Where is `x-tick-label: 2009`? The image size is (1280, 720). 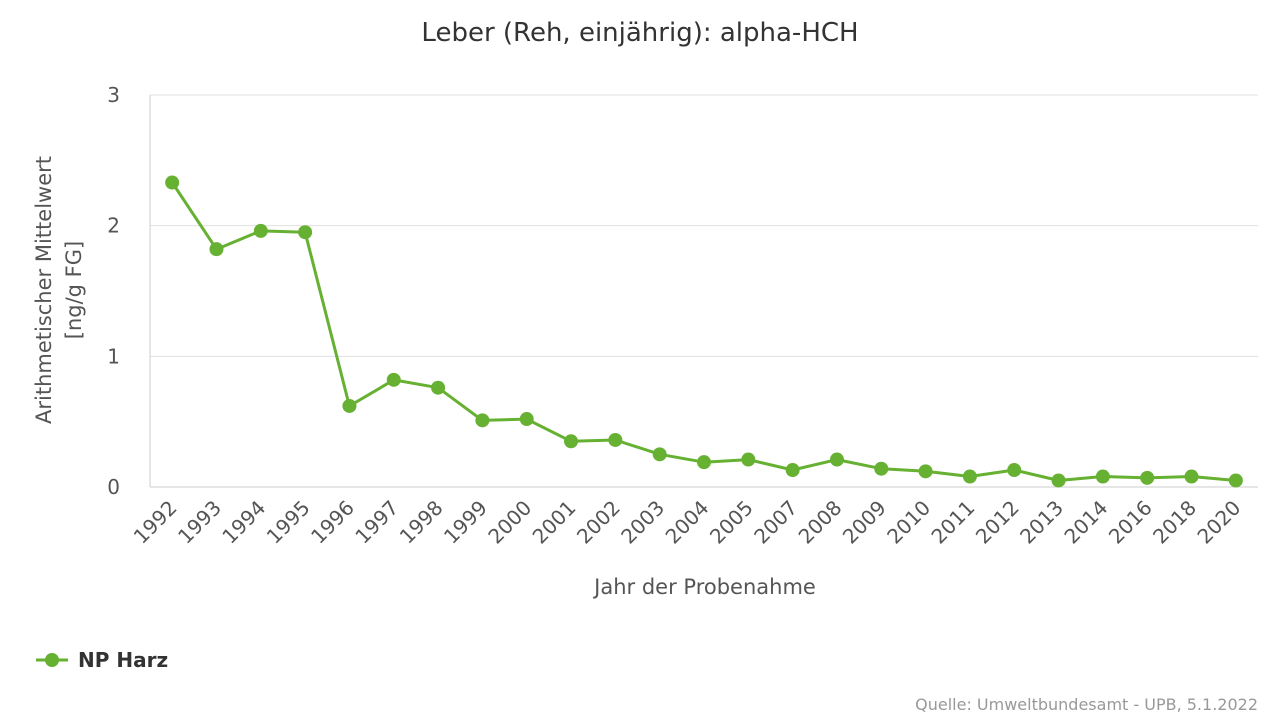
x-tick-label: 2009 is located at coordinates (864, 522).